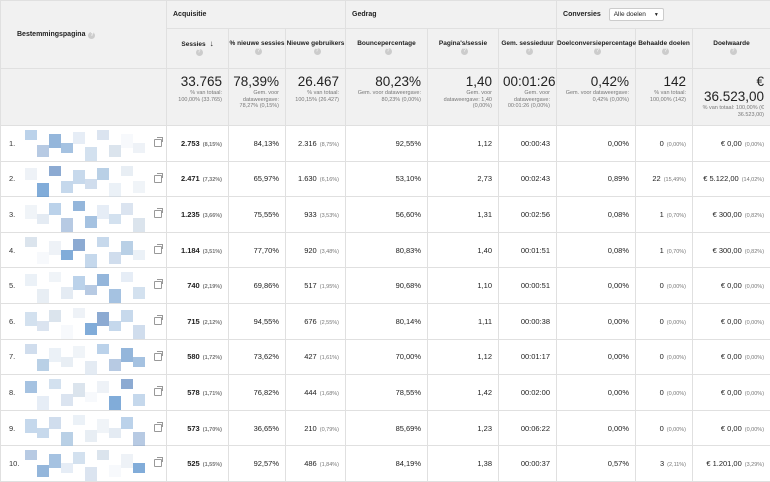 Image resolution: width=770 pixels, height=482 pixels. I want to click on landing-page-header: Bestemmingspagina?, so click(84, 35).